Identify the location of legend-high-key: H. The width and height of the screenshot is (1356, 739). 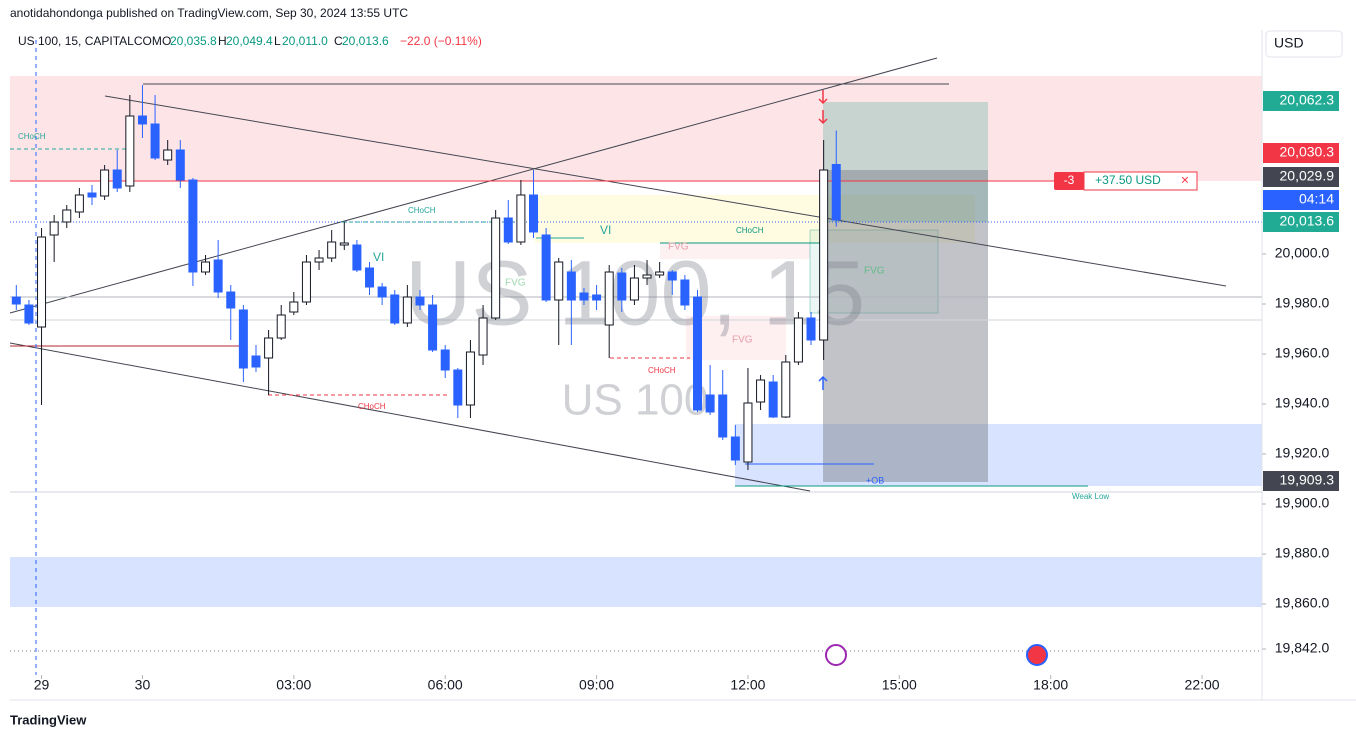
(222, 41).